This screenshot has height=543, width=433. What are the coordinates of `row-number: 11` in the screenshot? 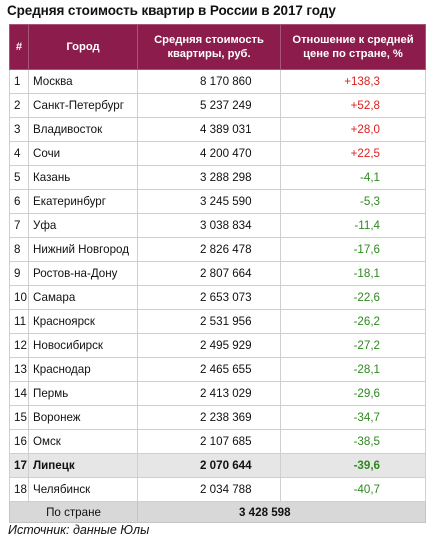 It's located at (19, 321).